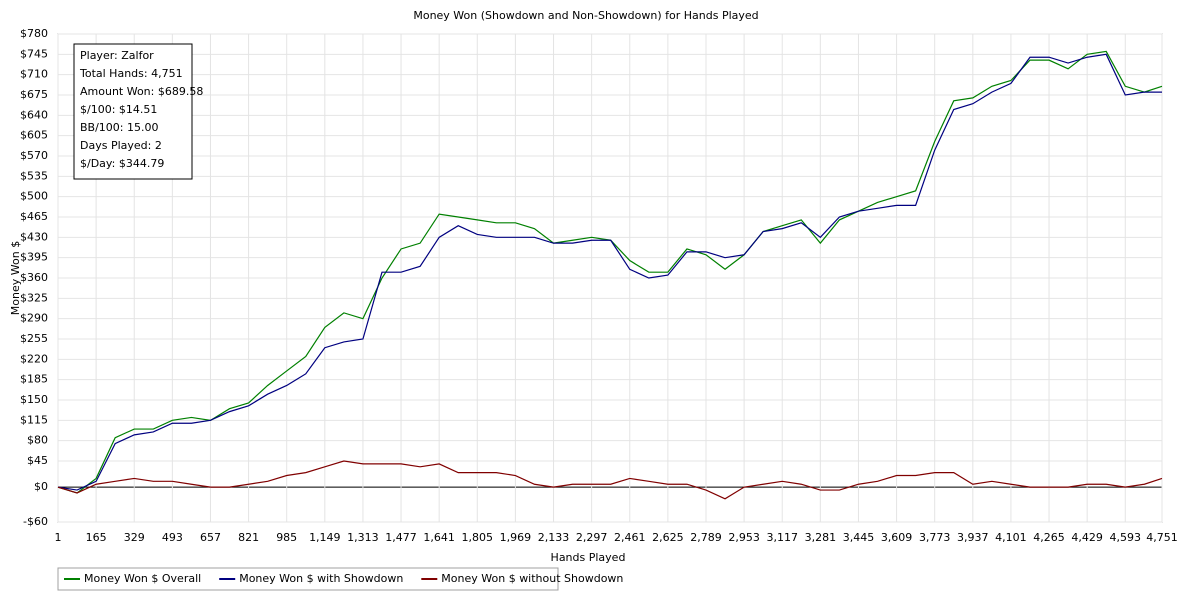  What do you see at coordinates (34, 53) in the screenshot?
I see `y-tick-label: $745` at bounding box center [34, 53].